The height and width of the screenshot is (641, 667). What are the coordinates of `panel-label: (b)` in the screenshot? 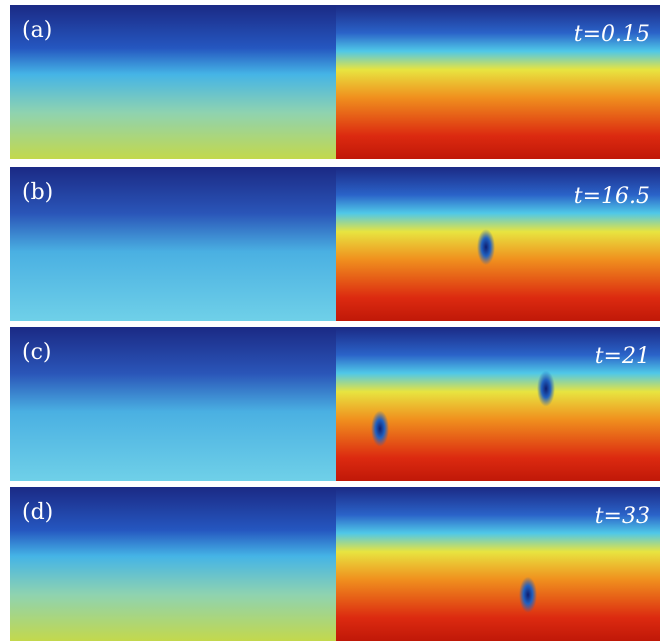 It's located at (37, 192).